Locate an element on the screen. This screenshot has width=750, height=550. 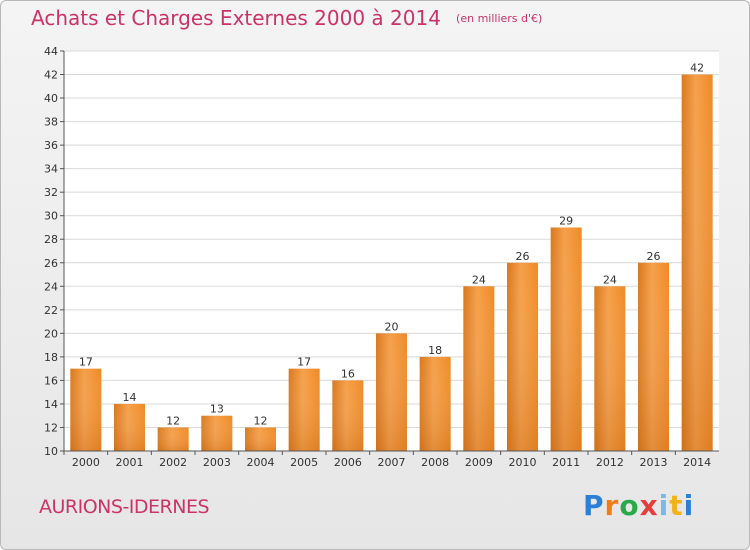
data-label-2012: 24 is located at coordinates (610, 279).